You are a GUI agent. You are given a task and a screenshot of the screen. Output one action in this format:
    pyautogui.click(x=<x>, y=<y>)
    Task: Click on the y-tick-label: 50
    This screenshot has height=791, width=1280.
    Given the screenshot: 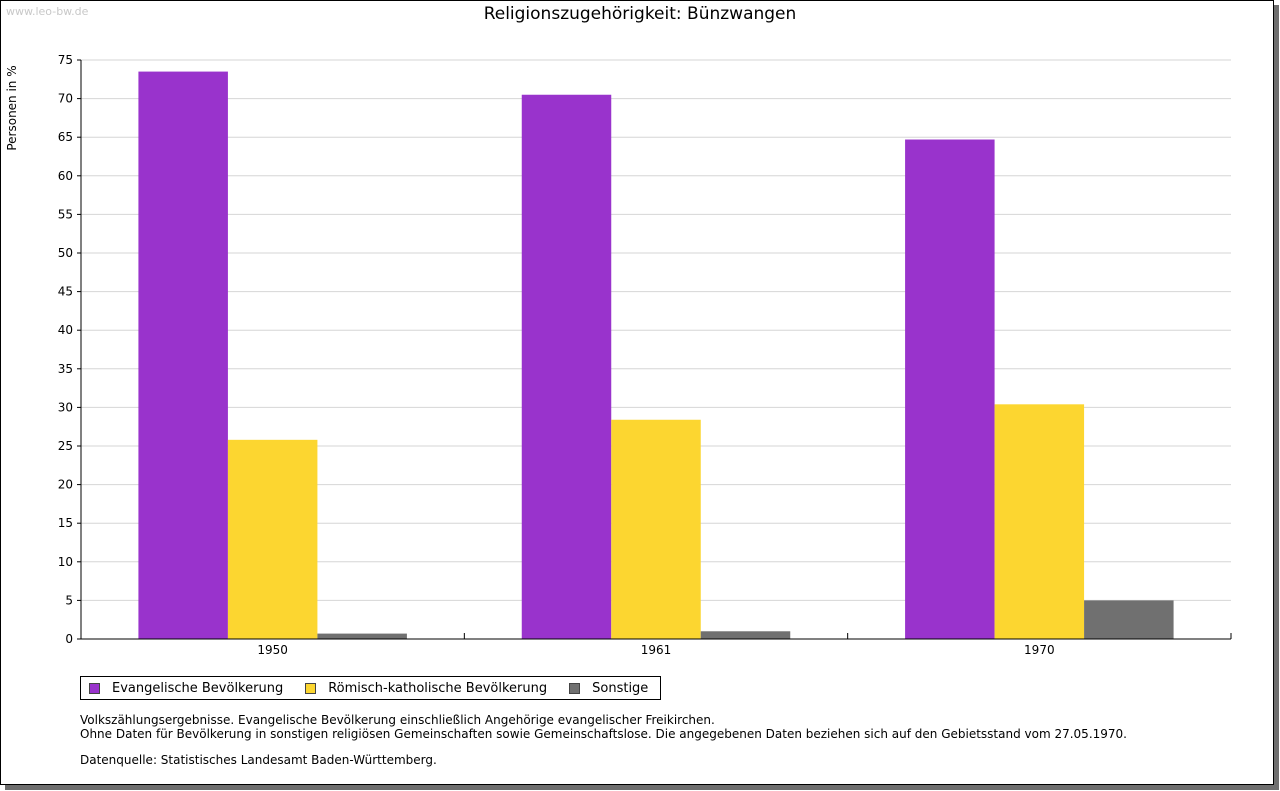 What is the action you would take?
    pyautogui.click(x=65, y=253)
    